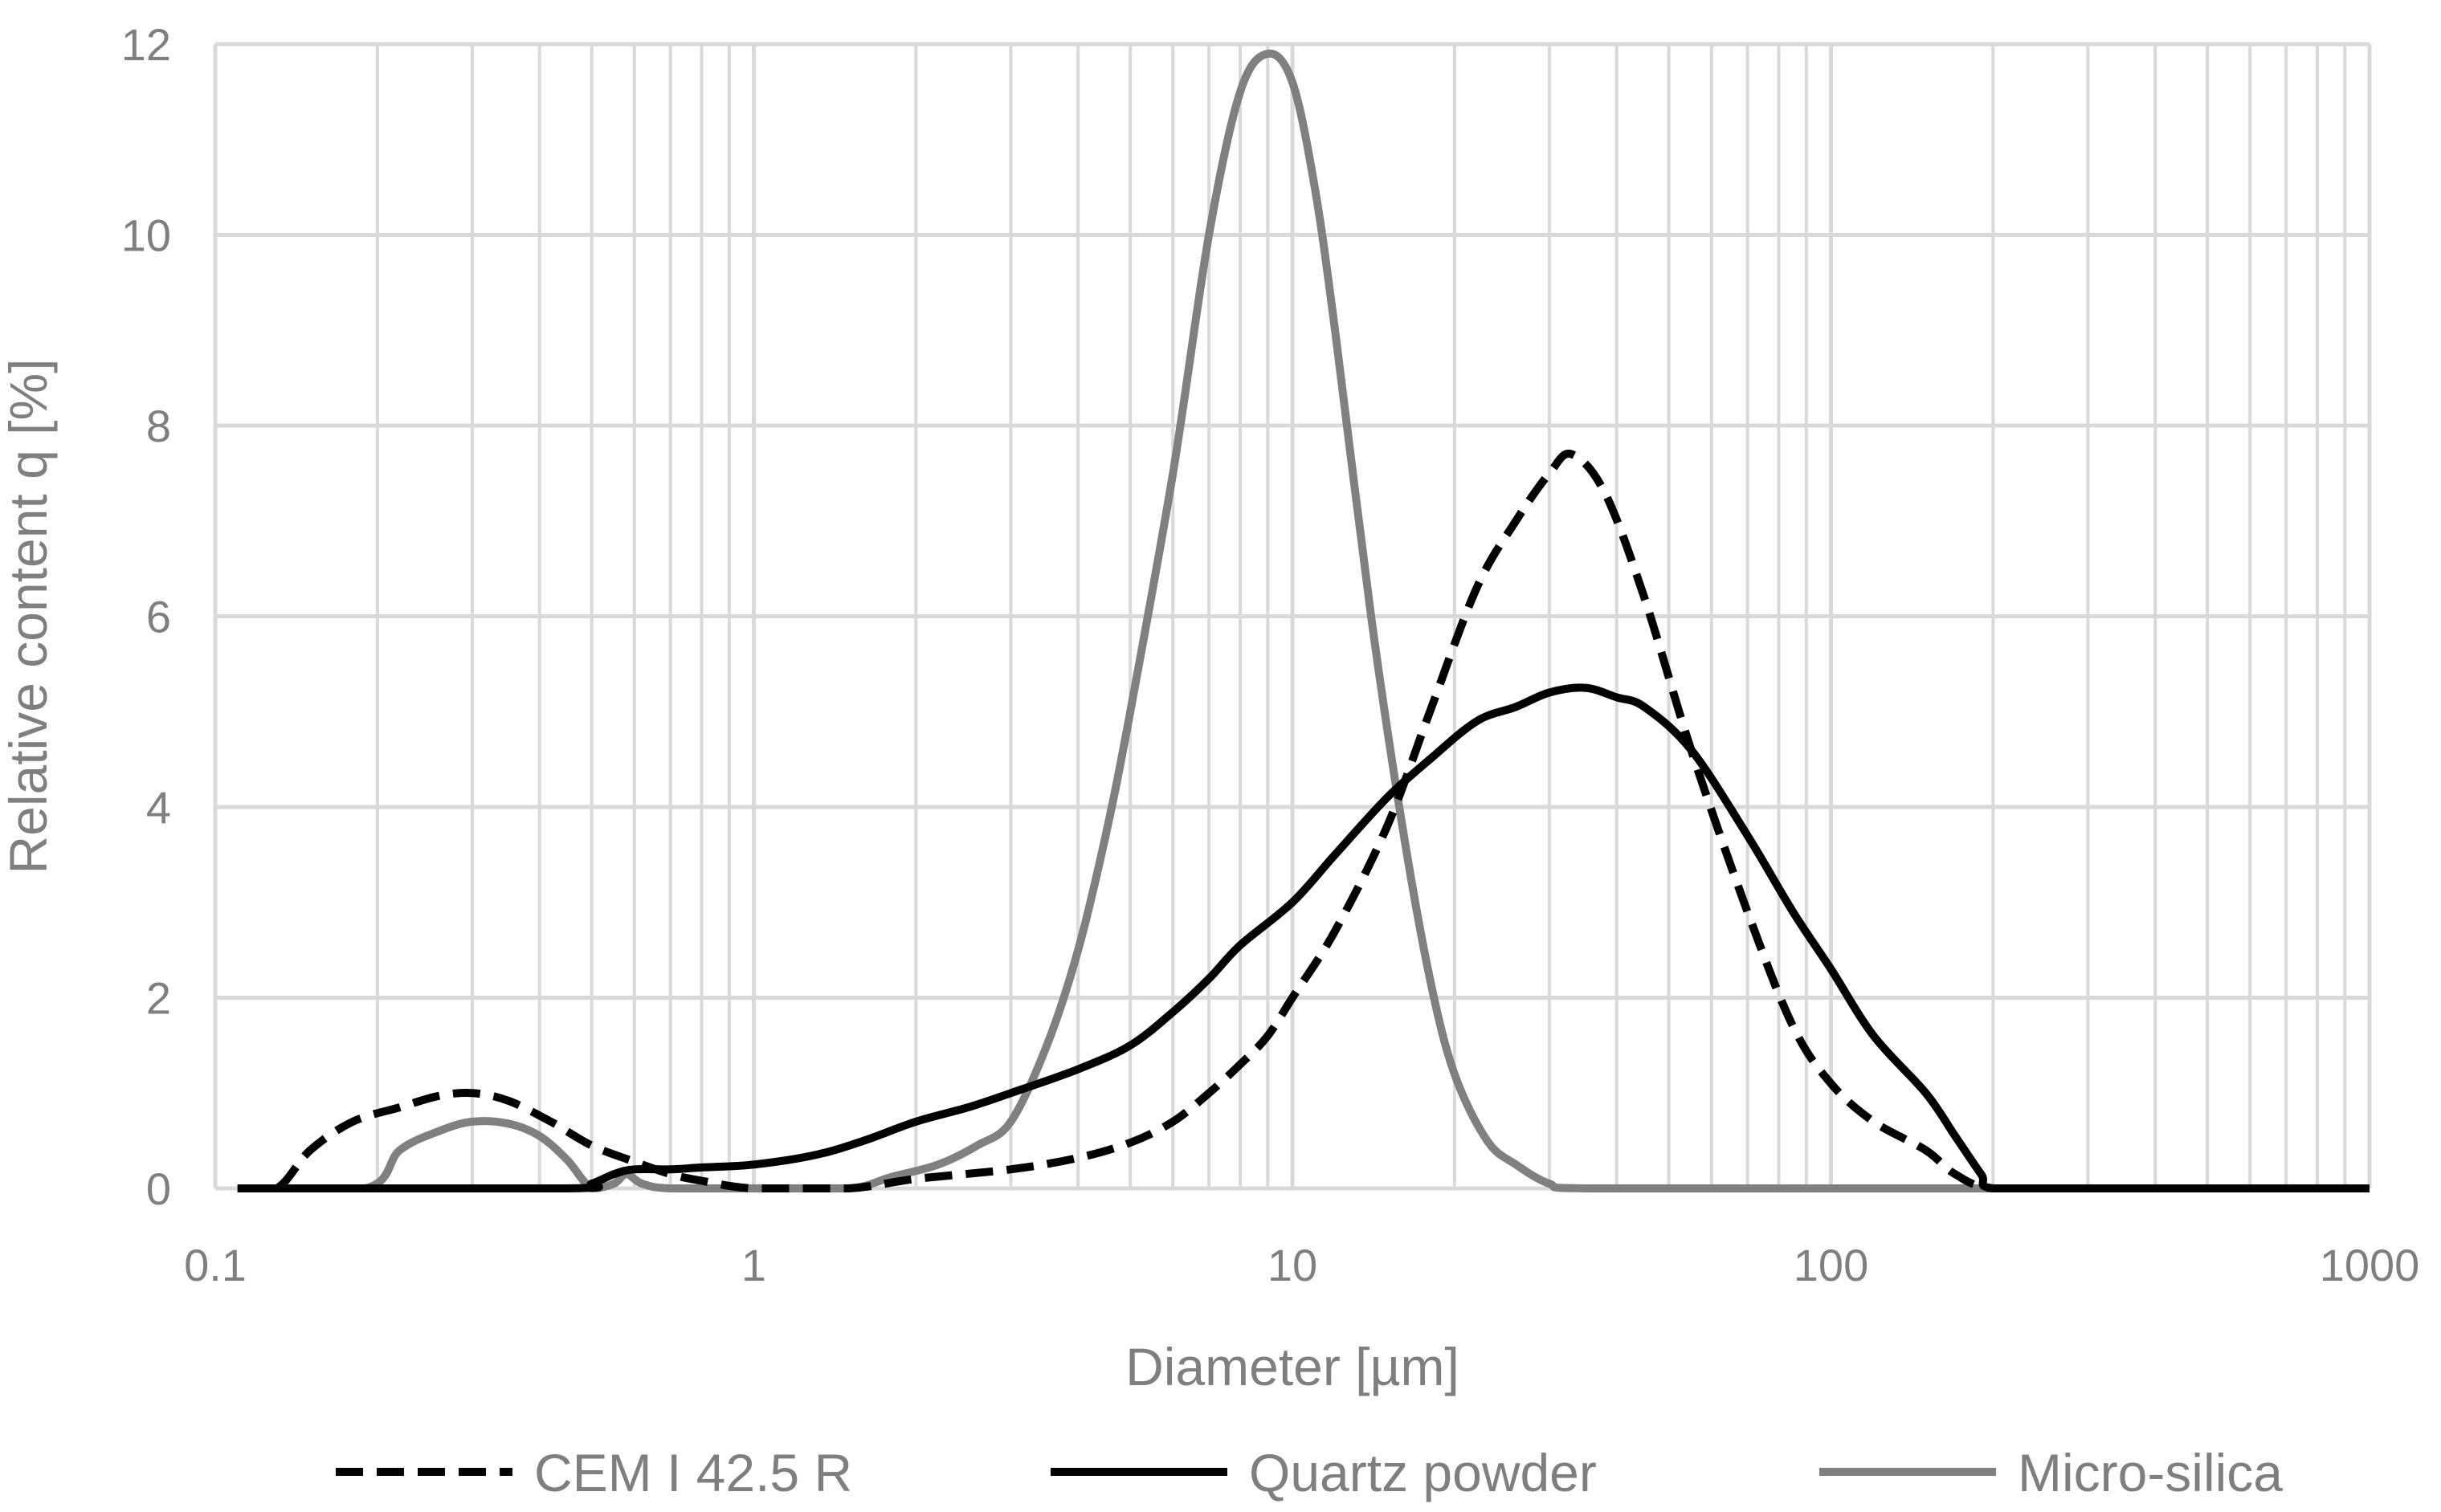 Image resolution: width=2441 pixels, height=1512 pixels. Describe the element at coordinates (1423, 1472) in the screenshot. I see `legend-label: Quartz powder` at that location.